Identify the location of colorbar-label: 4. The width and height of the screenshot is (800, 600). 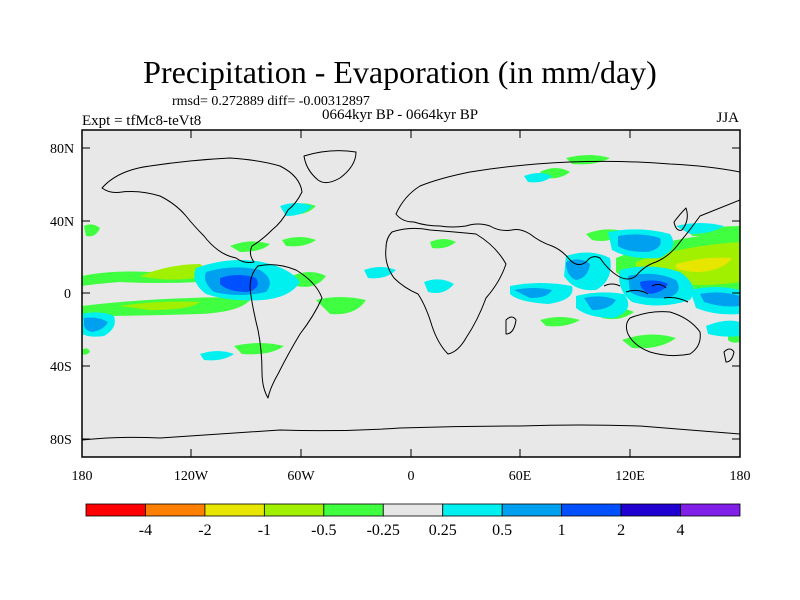
(681, 530).